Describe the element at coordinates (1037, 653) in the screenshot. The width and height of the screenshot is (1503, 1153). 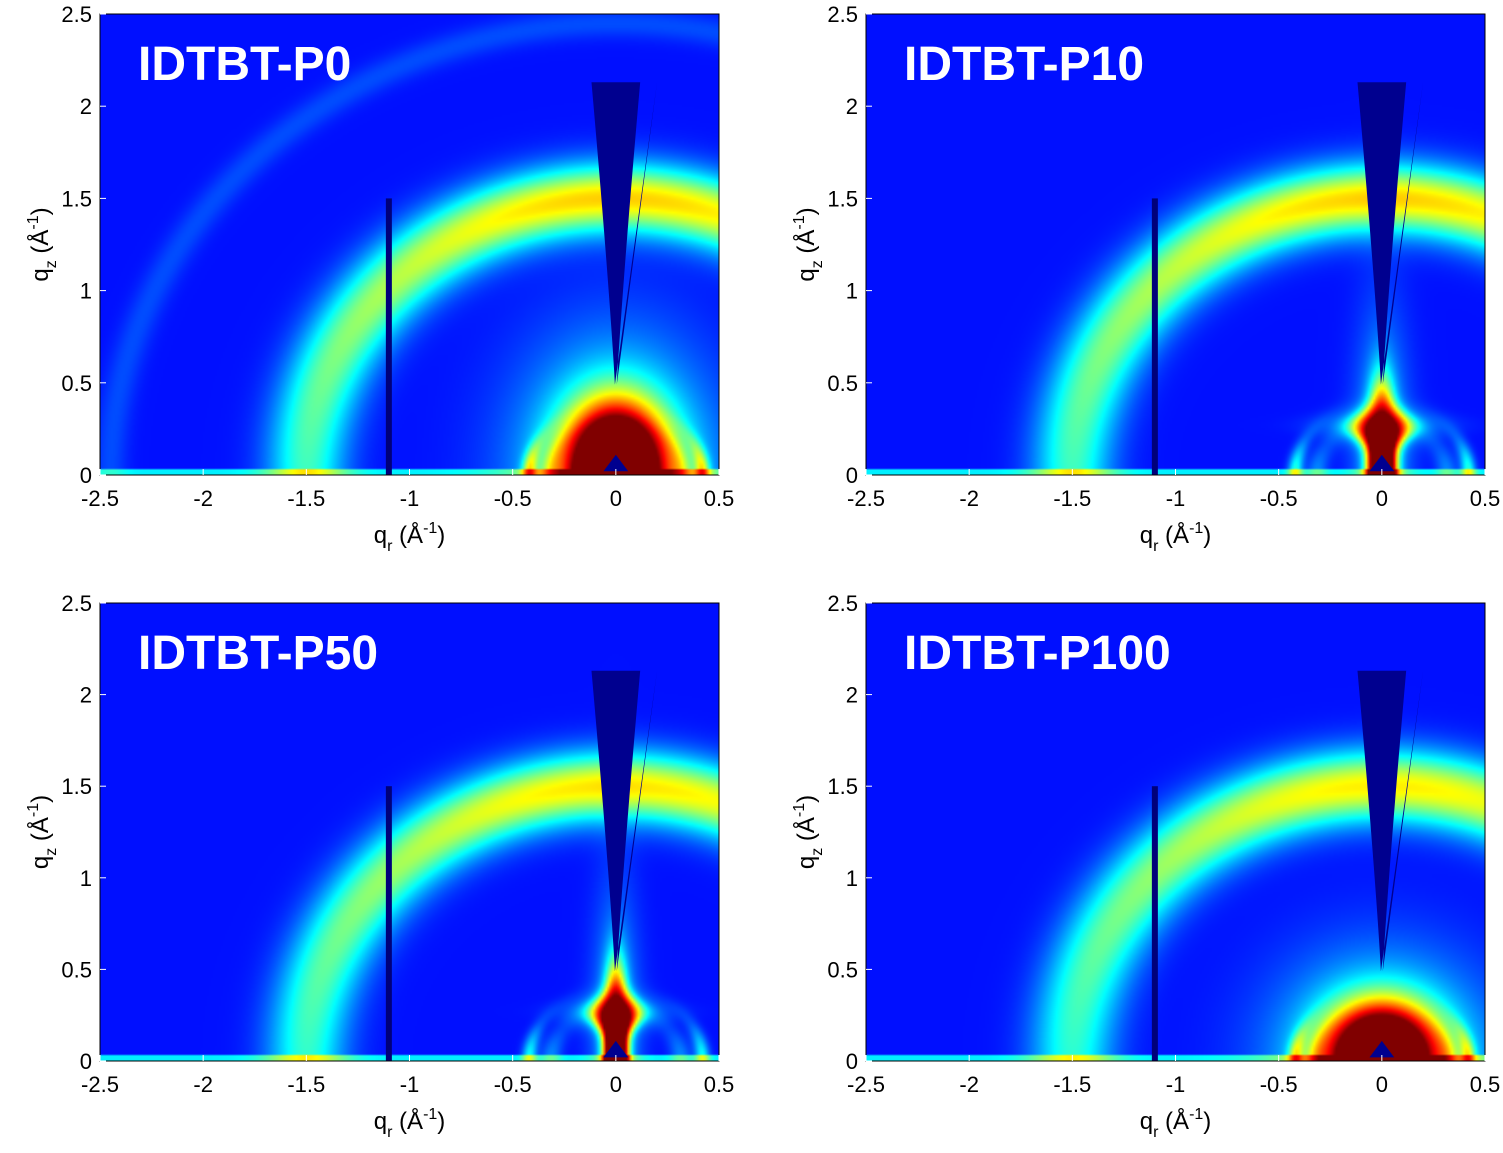
I see `sample-title: IDTBT-P100` at that location.